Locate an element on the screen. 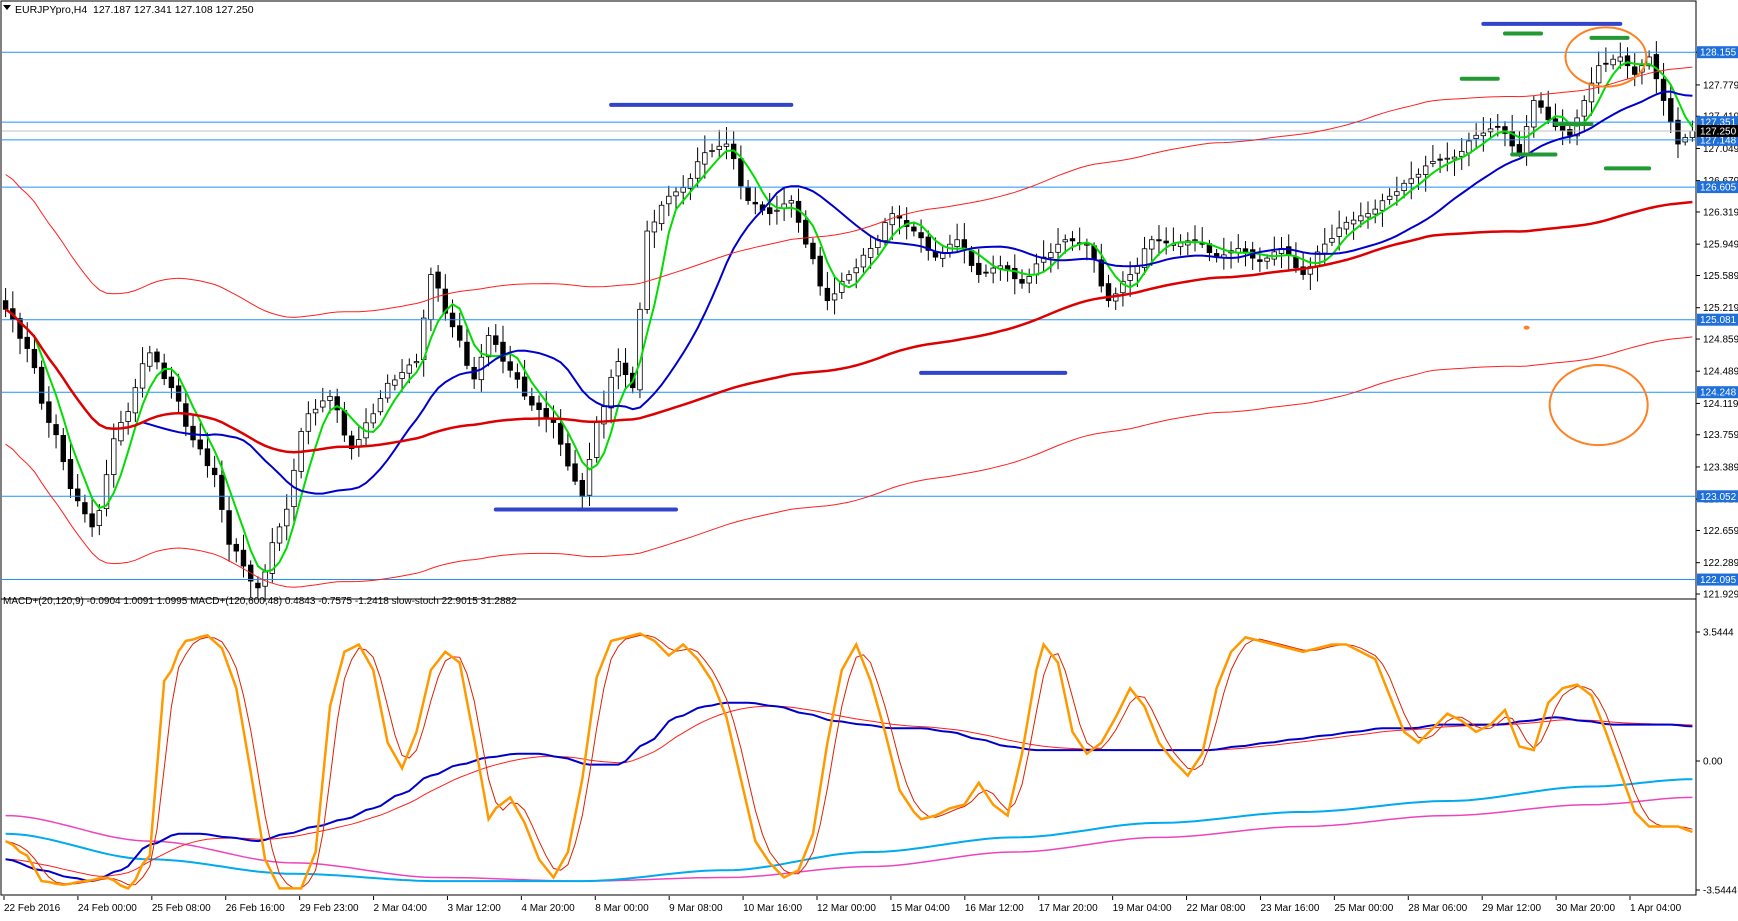 The width and height of the screenshot is (1738, 921). time-axis-tick-label: 25 Feb 08:00 is located at coordinates (181, 908).